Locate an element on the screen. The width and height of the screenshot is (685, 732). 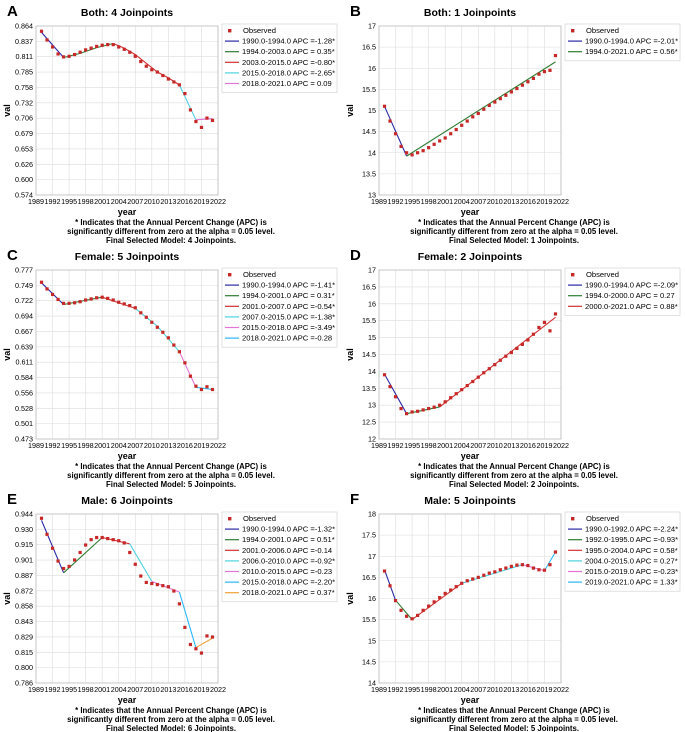
x-tick-label: 2004 is located at coordinates (462, 445).